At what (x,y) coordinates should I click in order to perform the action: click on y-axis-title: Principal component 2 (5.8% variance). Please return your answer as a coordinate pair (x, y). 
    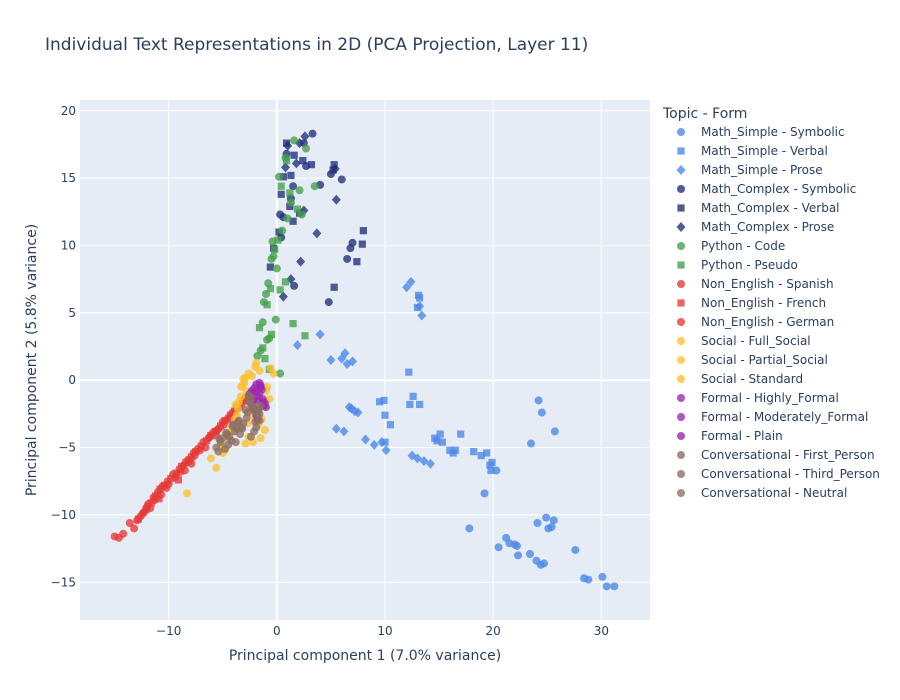
    Looking at the image, I should click on (32, 360).